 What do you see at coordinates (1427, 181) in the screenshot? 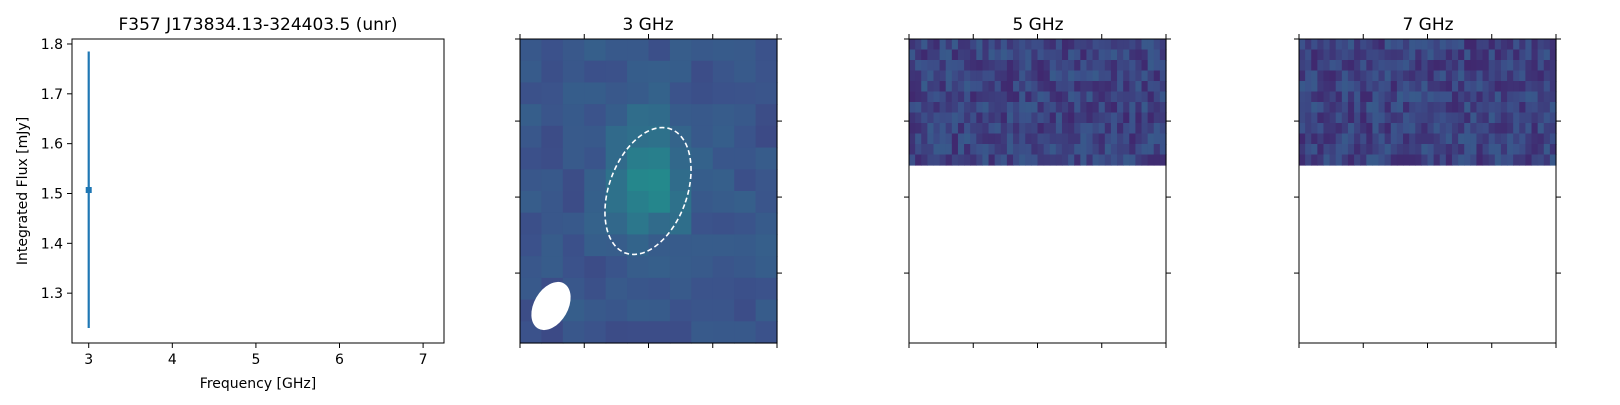
I see `image-panel-7ghz: 7 GHz` at bounding box center [1427, 181].